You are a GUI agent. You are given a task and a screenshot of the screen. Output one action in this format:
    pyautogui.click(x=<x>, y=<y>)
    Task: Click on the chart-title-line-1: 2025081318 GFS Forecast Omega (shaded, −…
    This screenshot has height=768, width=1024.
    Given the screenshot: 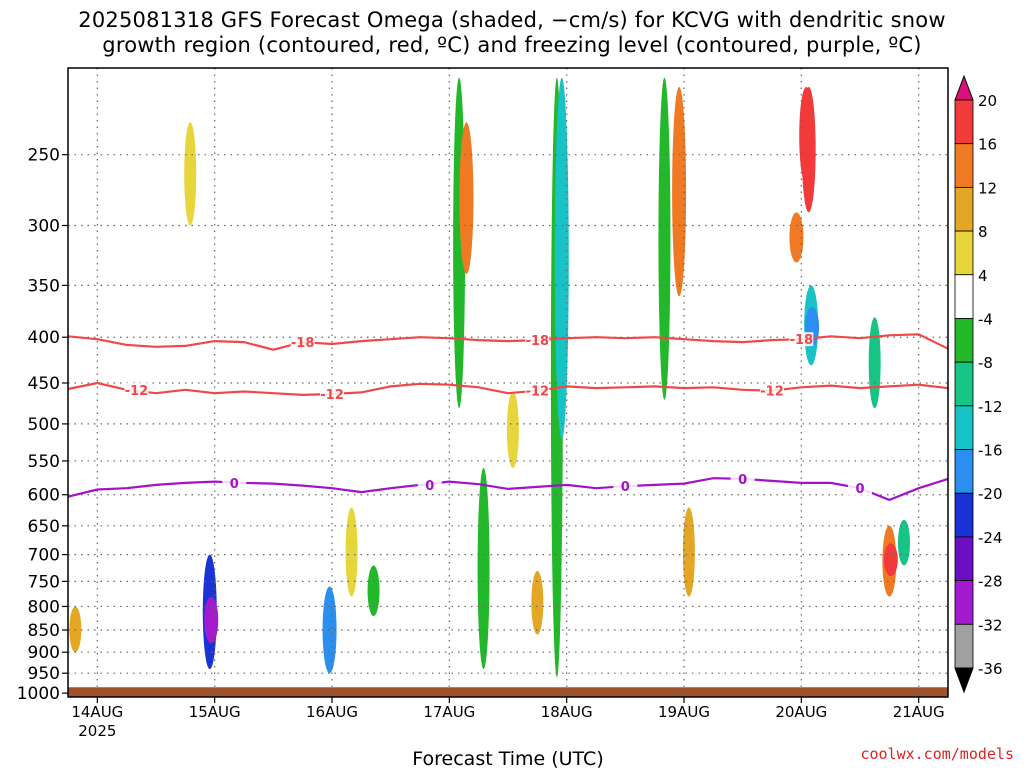 What is the action you would take?
    pyautogui.click(x=512, y=20)
    